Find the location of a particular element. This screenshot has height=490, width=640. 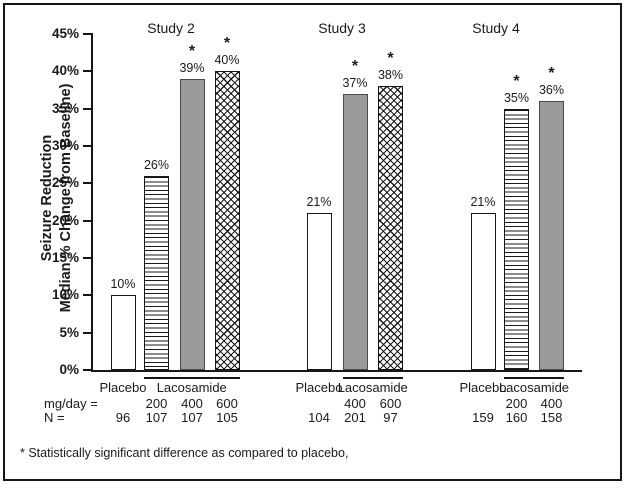

bar-study2-600mg is located at coordinates (227, 220).